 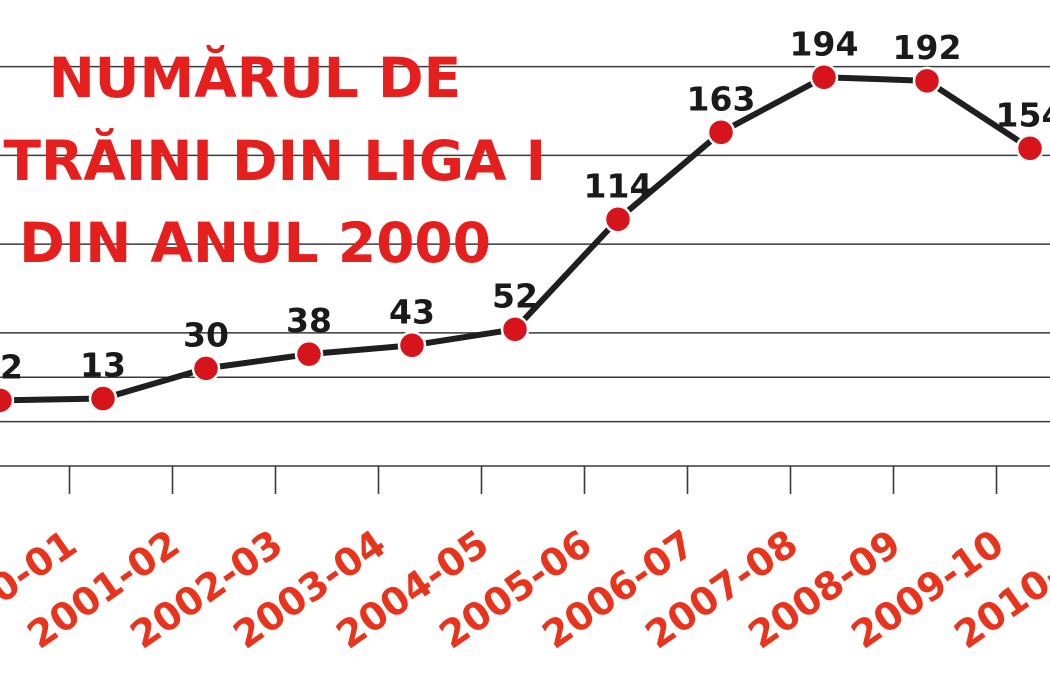 What do you see at coordinates (11, 366) in the screenshot?
I see `data-label-2000-01: 12` at bounding box center [11, 366].